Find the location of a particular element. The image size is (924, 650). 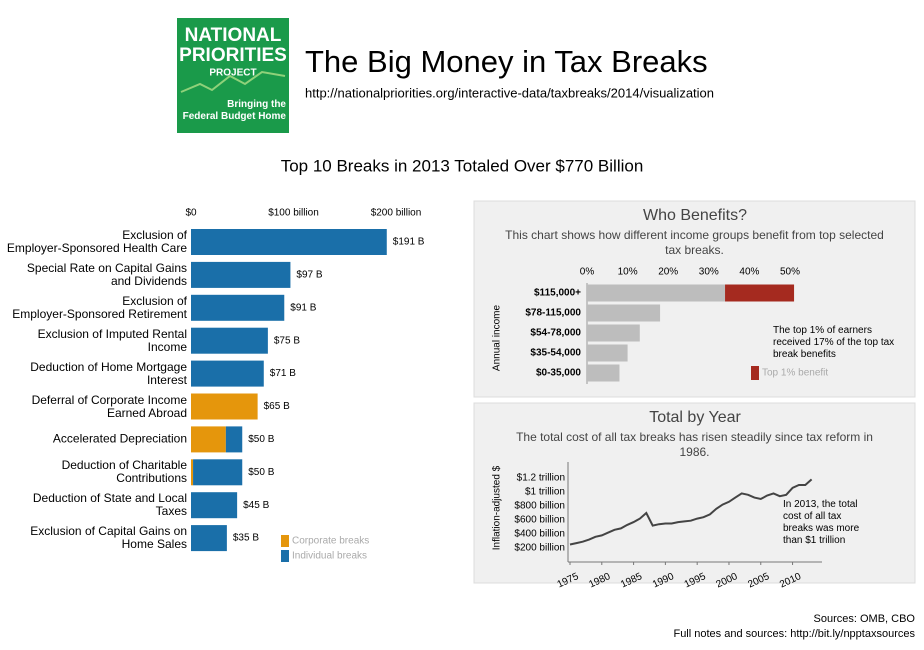

logo-tagline: Bringing the Federal Budget Home is located at coordinates (234, 110).